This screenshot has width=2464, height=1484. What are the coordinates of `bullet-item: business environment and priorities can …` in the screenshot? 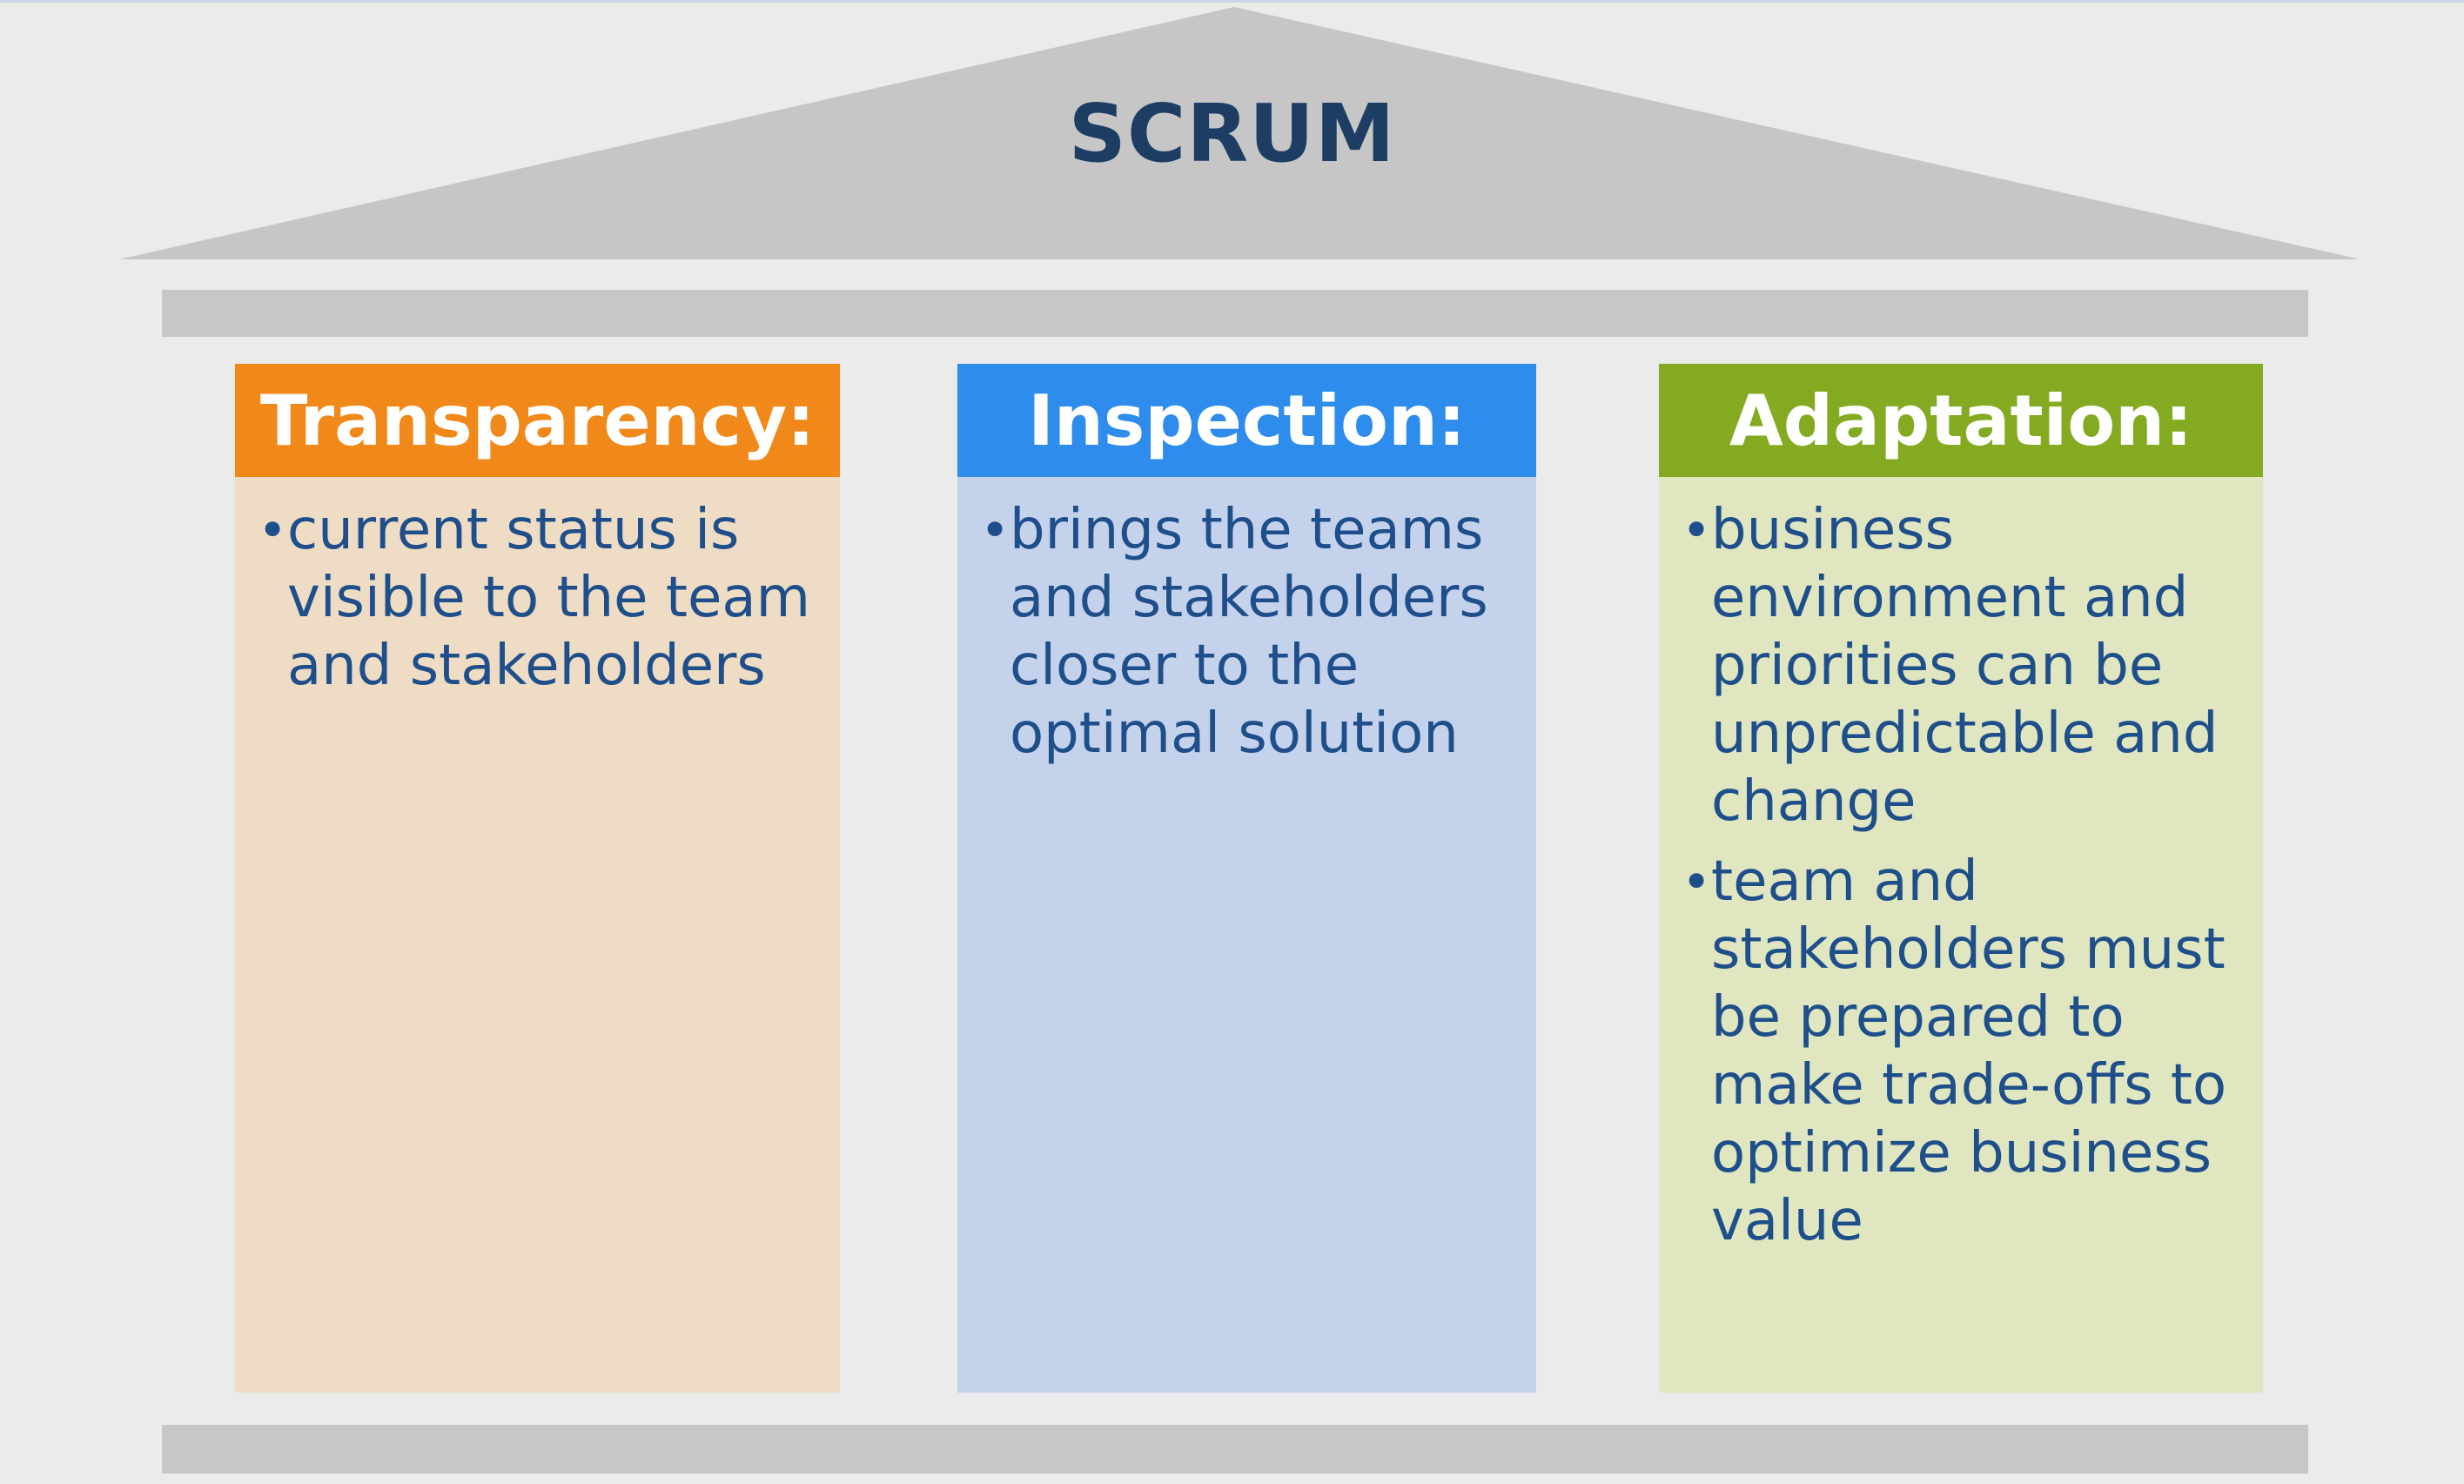 It's located at (1964, 666).